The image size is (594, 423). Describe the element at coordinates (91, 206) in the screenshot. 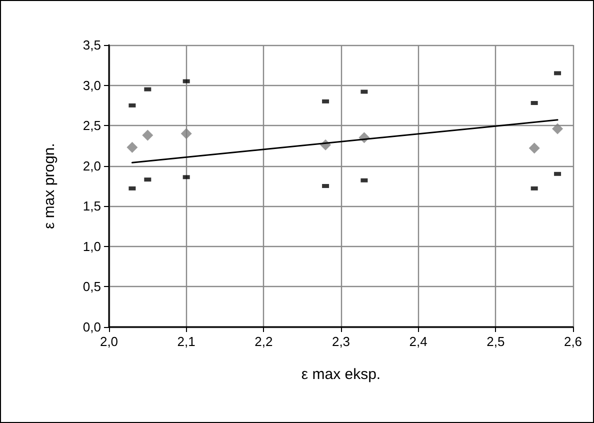

I see `y-tick-label: 1,5` at that location.